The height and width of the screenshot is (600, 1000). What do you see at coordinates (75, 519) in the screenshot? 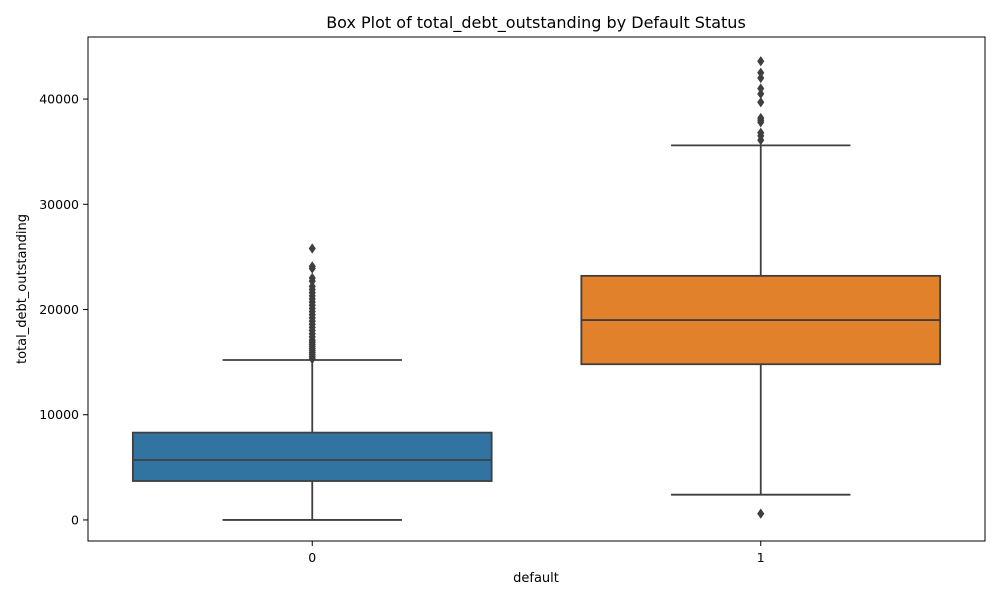
I see `y-tick-label: 0` at bounding box center [75, 519].